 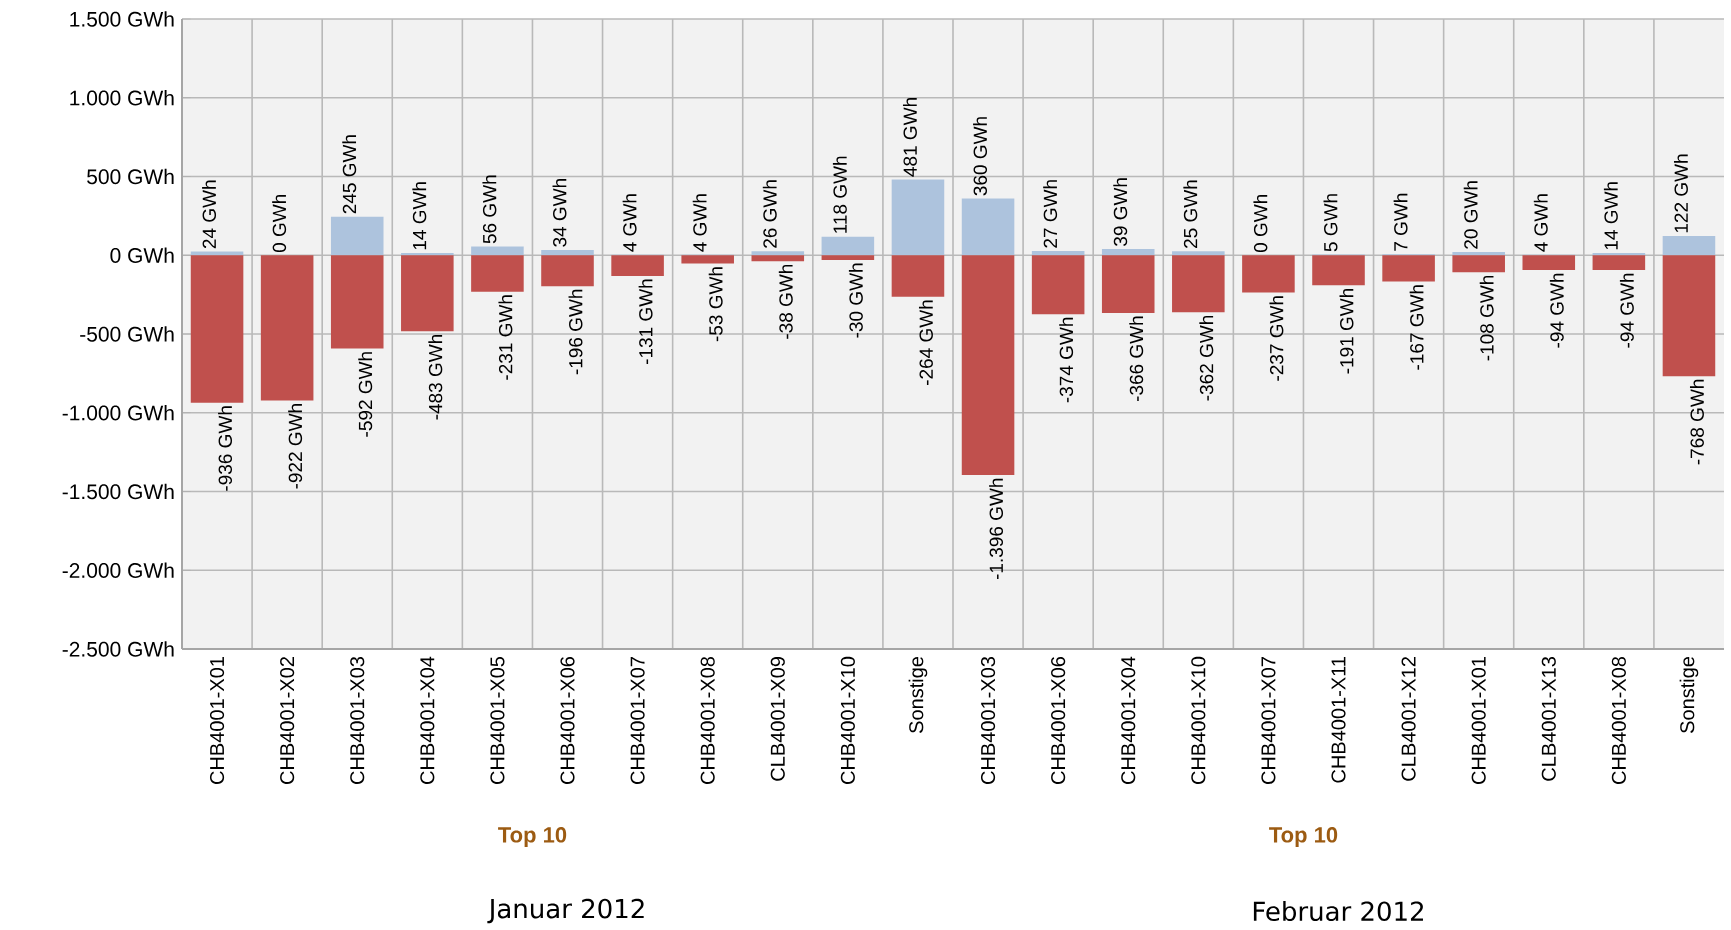 What do you see at coordinates (118, 649) in the screenshot?
I see `y-tick-label: -2.500 GWh` at bounding box center [118, 649].